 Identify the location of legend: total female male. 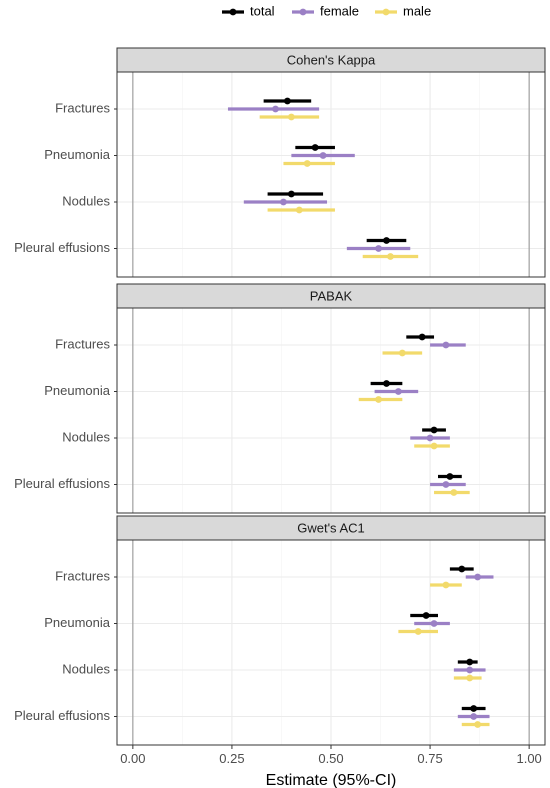
(326, 10).